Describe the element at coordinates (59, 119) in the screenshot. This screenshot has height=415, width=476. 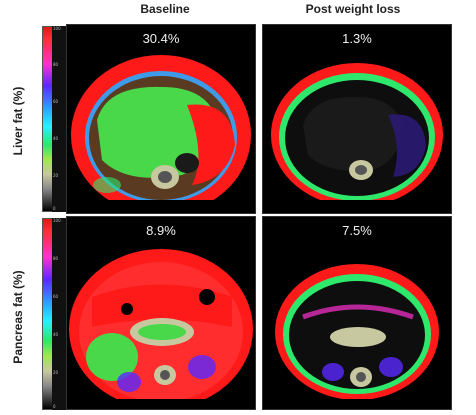
I see `colorbar-ticks-liver: 100 80 60 40 20 0` at that location.